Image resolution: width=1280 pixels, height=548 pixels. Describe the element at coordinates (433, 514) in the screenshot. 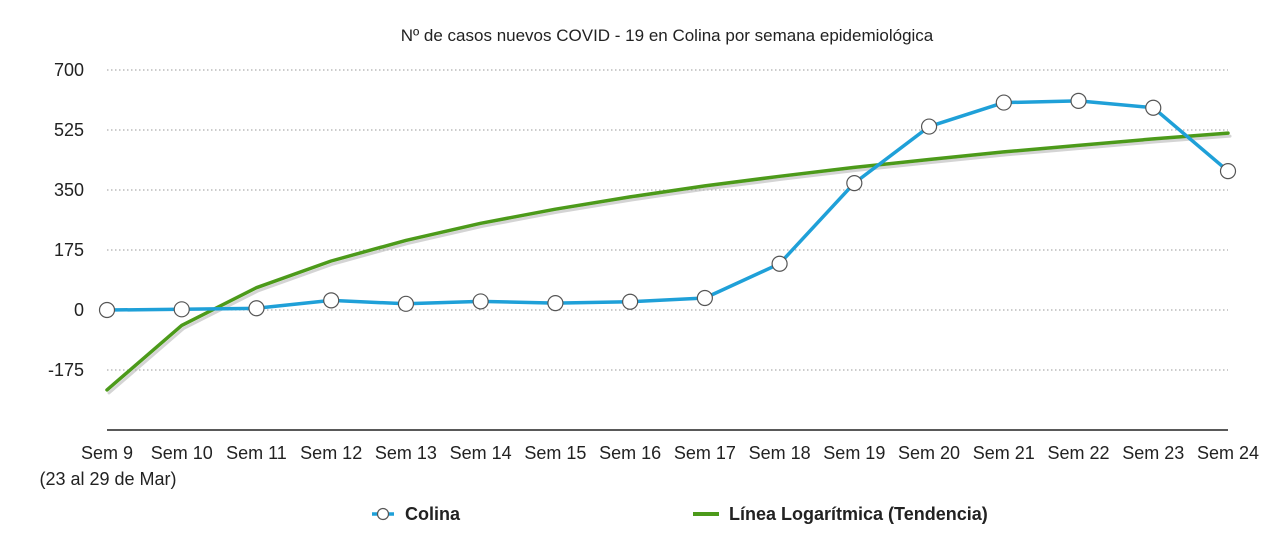

I see `legend-label: Colina` at that location.